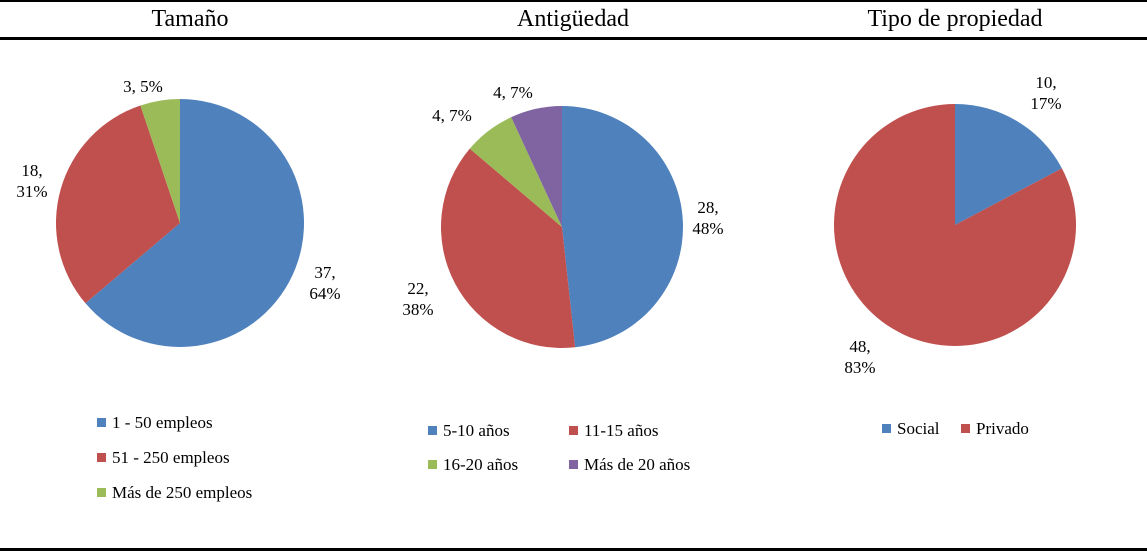 The width and height of the screenshot is (1147, 555). I want to click on legend-label: 16-20 años, so click(481, 464).